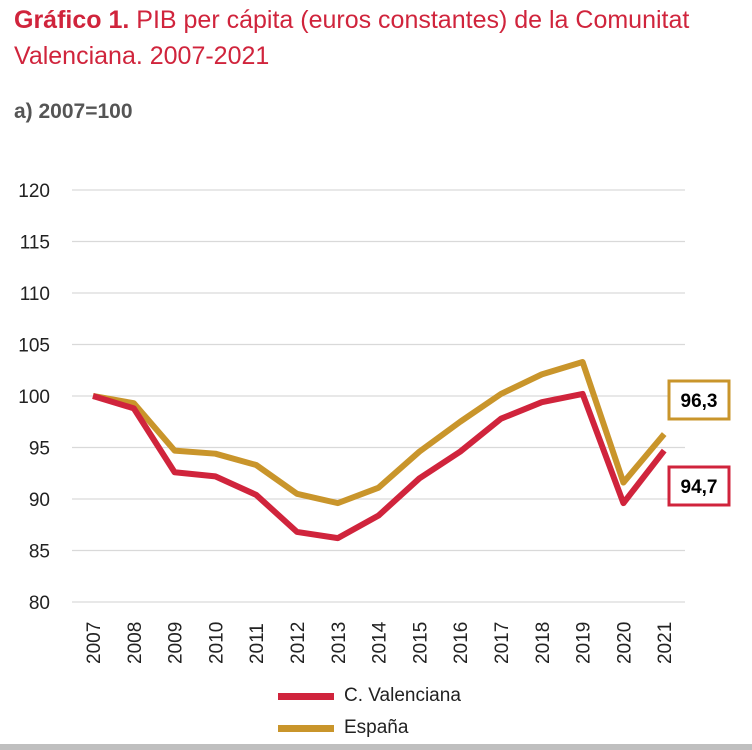 The height and width of the screenshot is (750, 752). I want to click on legend-item-valenciana: C. Valenciana, so click(369, 696).